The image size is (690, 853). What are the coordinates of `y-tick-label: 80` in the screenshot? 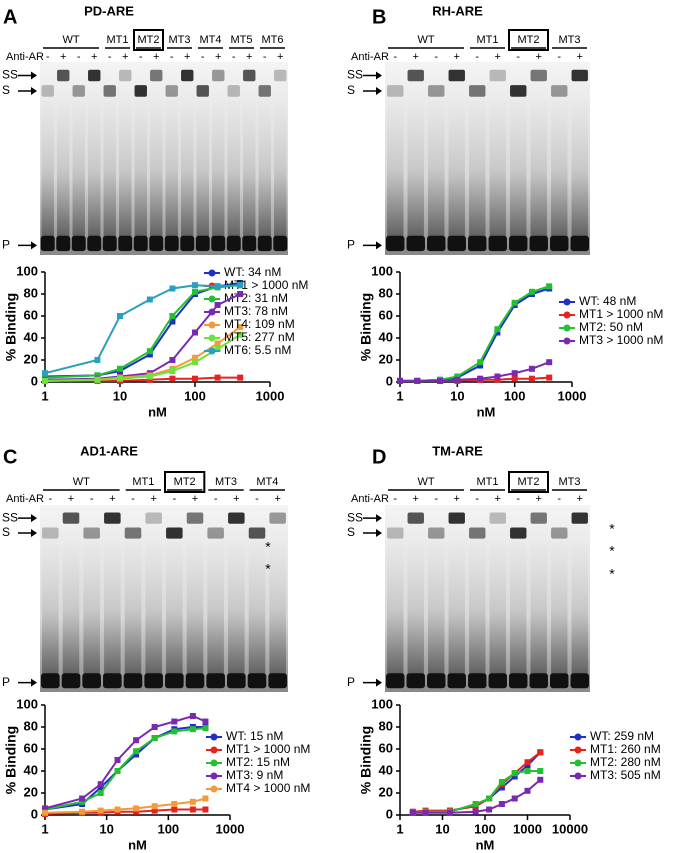 It's located at (386, 292).